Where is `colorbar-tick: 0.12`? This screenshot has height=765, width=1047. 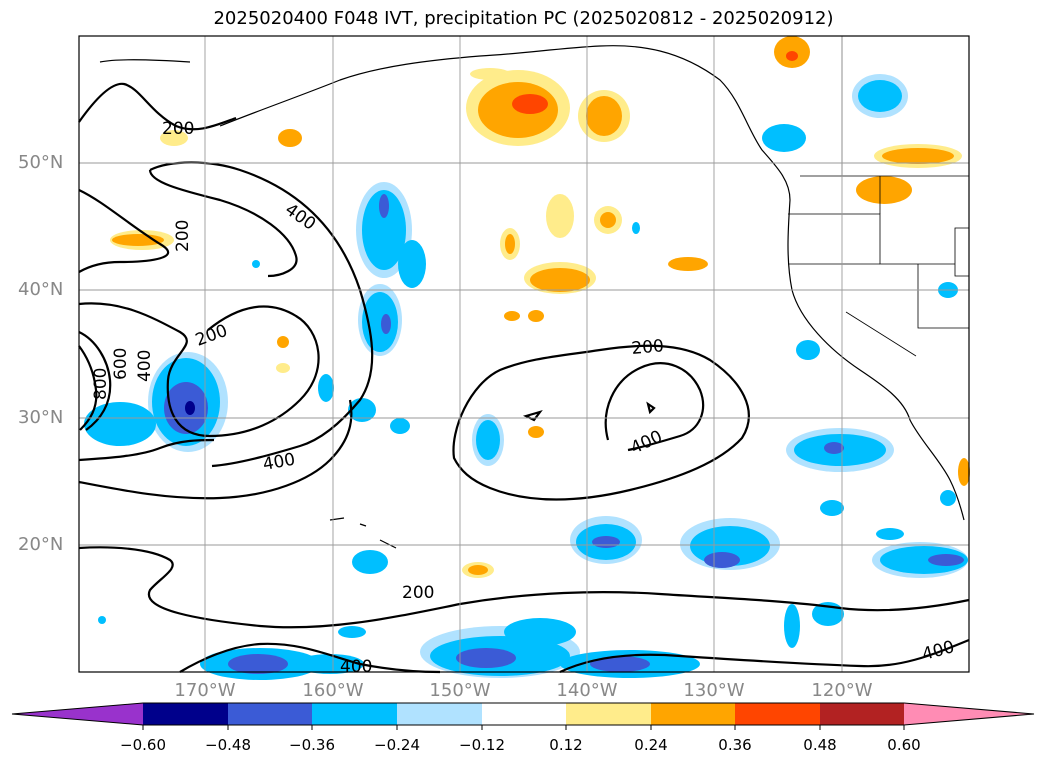
colorbar-tick: 0.12 is located at coordinates (566, 745).